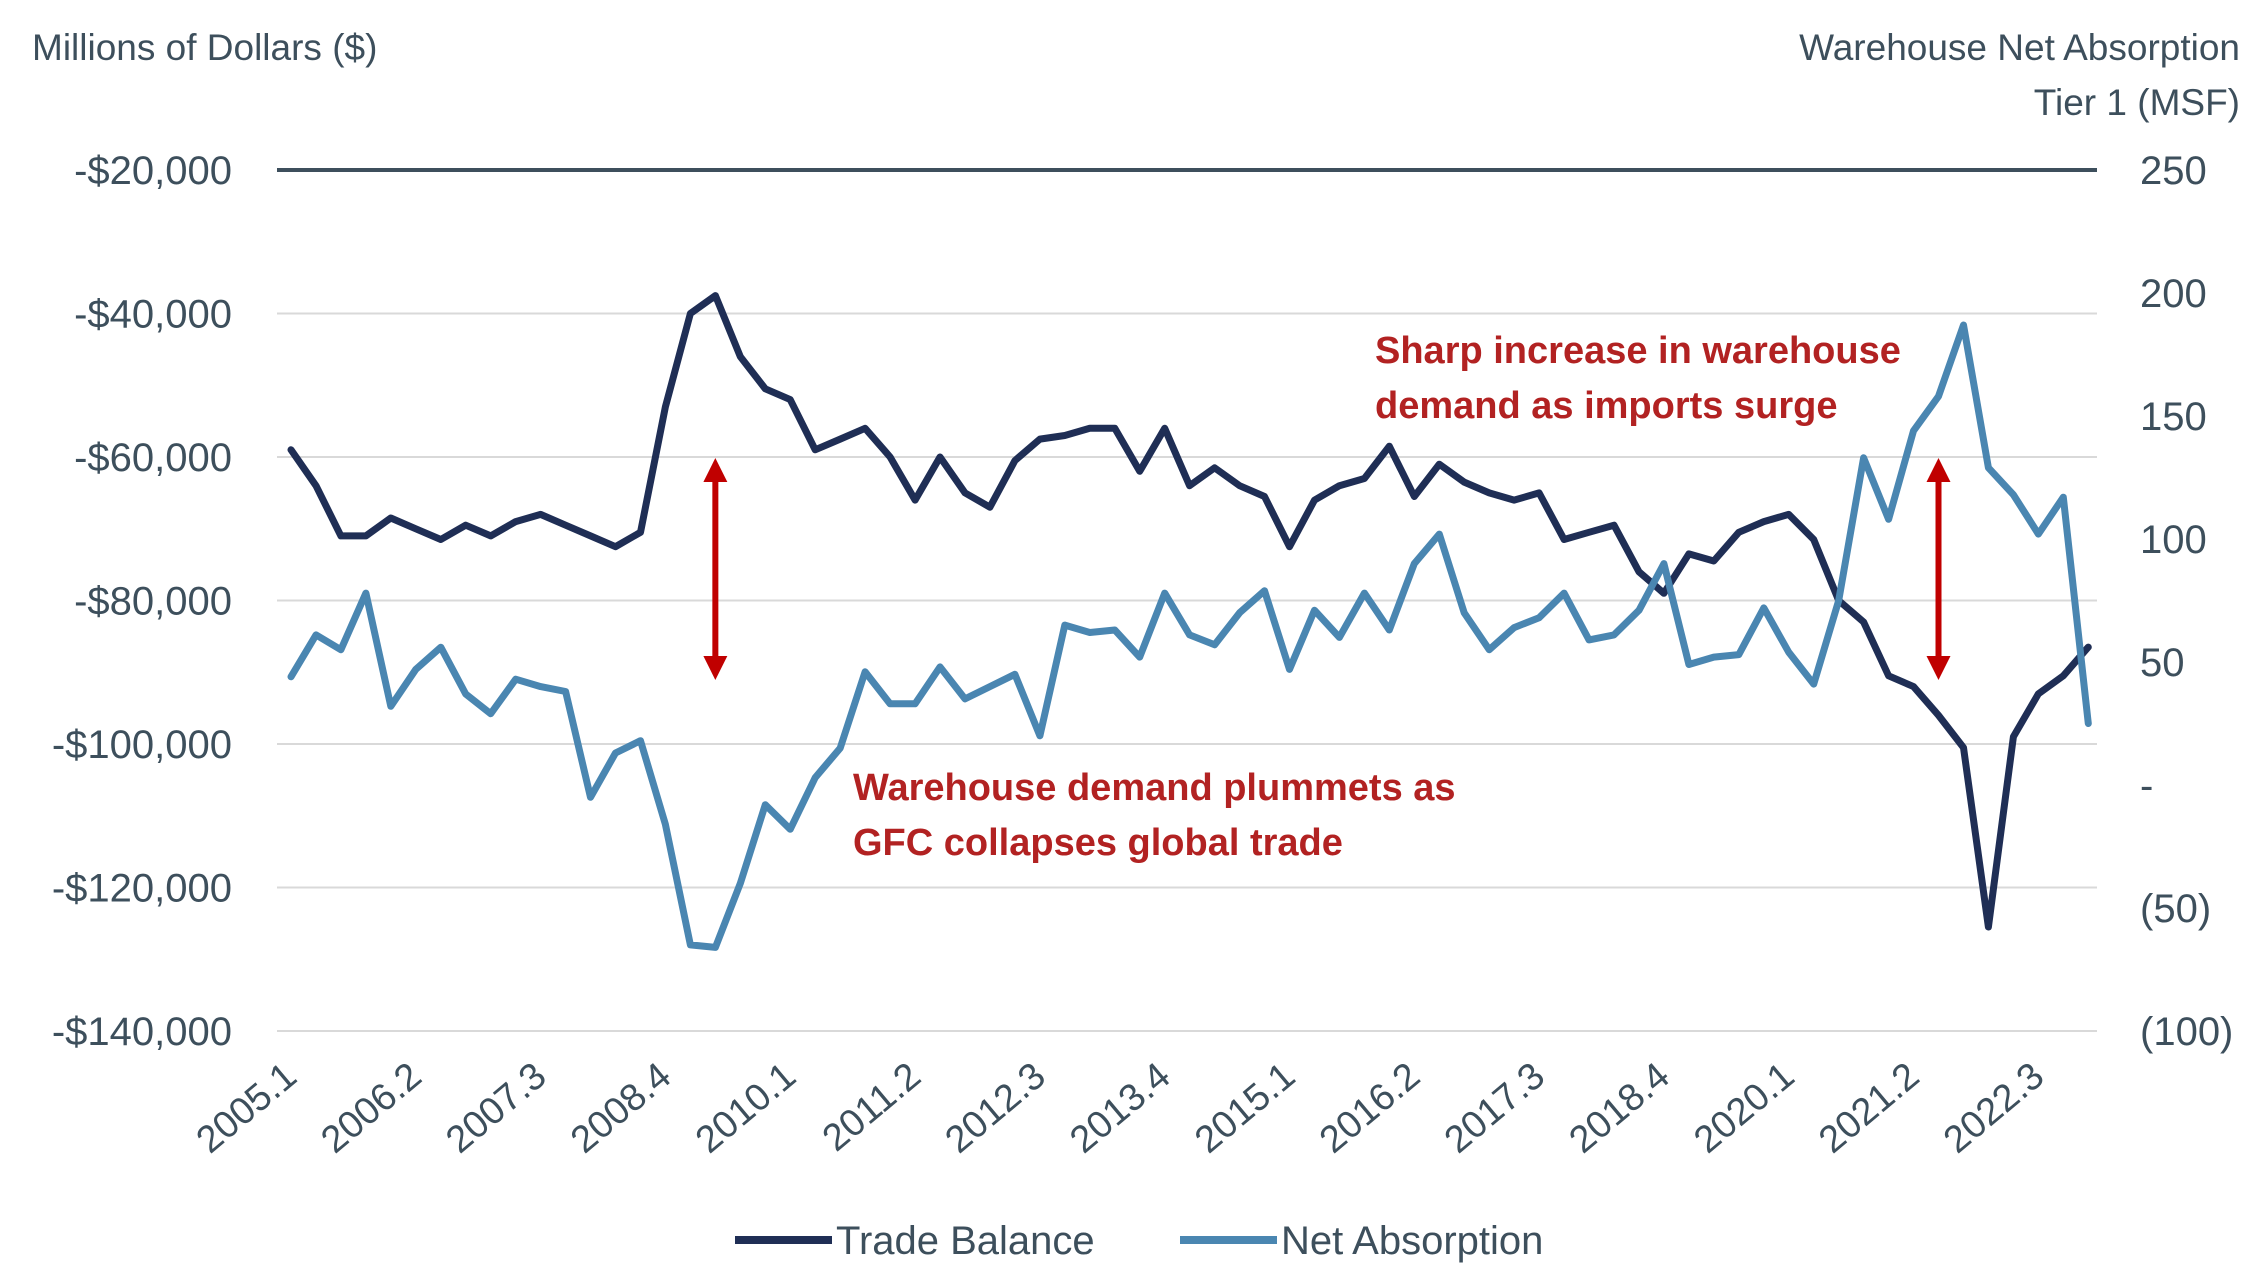 This screenshot has height=1278, width=2268. Describe the element at coordinates (965, 1241) in the screenshot. I see `legend-label-trade-balance: Trade Balance` at that location.